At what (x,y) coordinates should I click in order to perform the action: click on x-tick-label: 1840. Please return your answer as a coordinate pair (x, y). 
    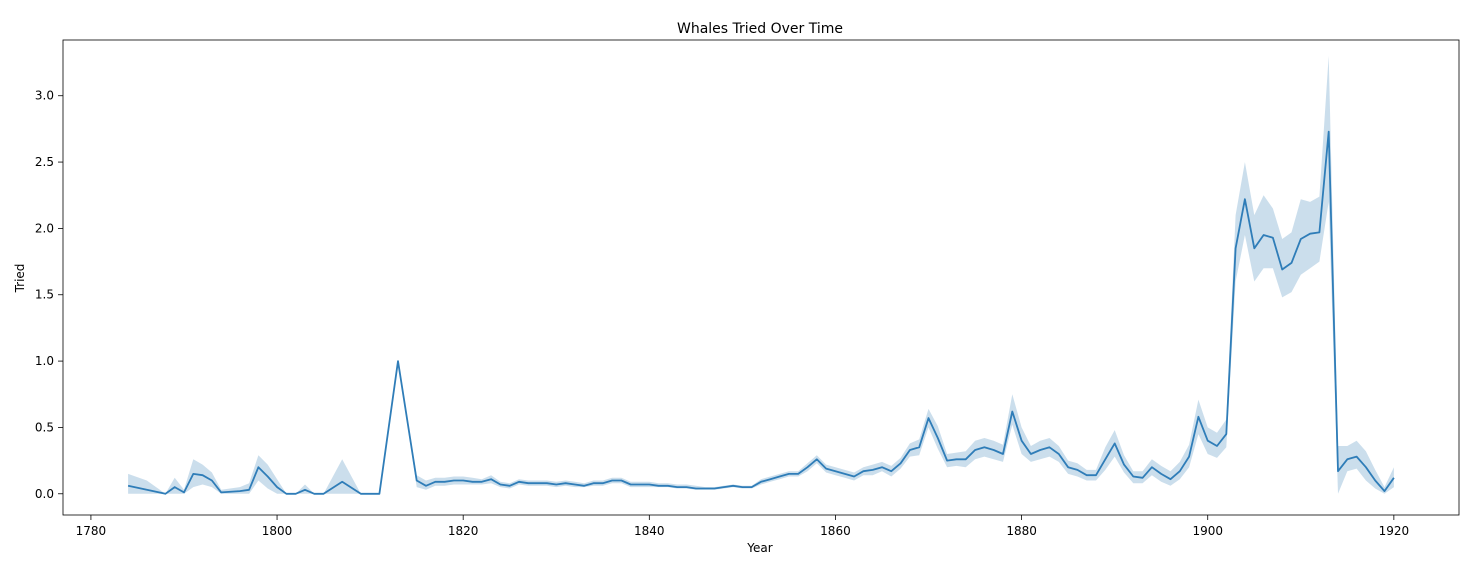
    Looking at the image, I should click on (649, 531).